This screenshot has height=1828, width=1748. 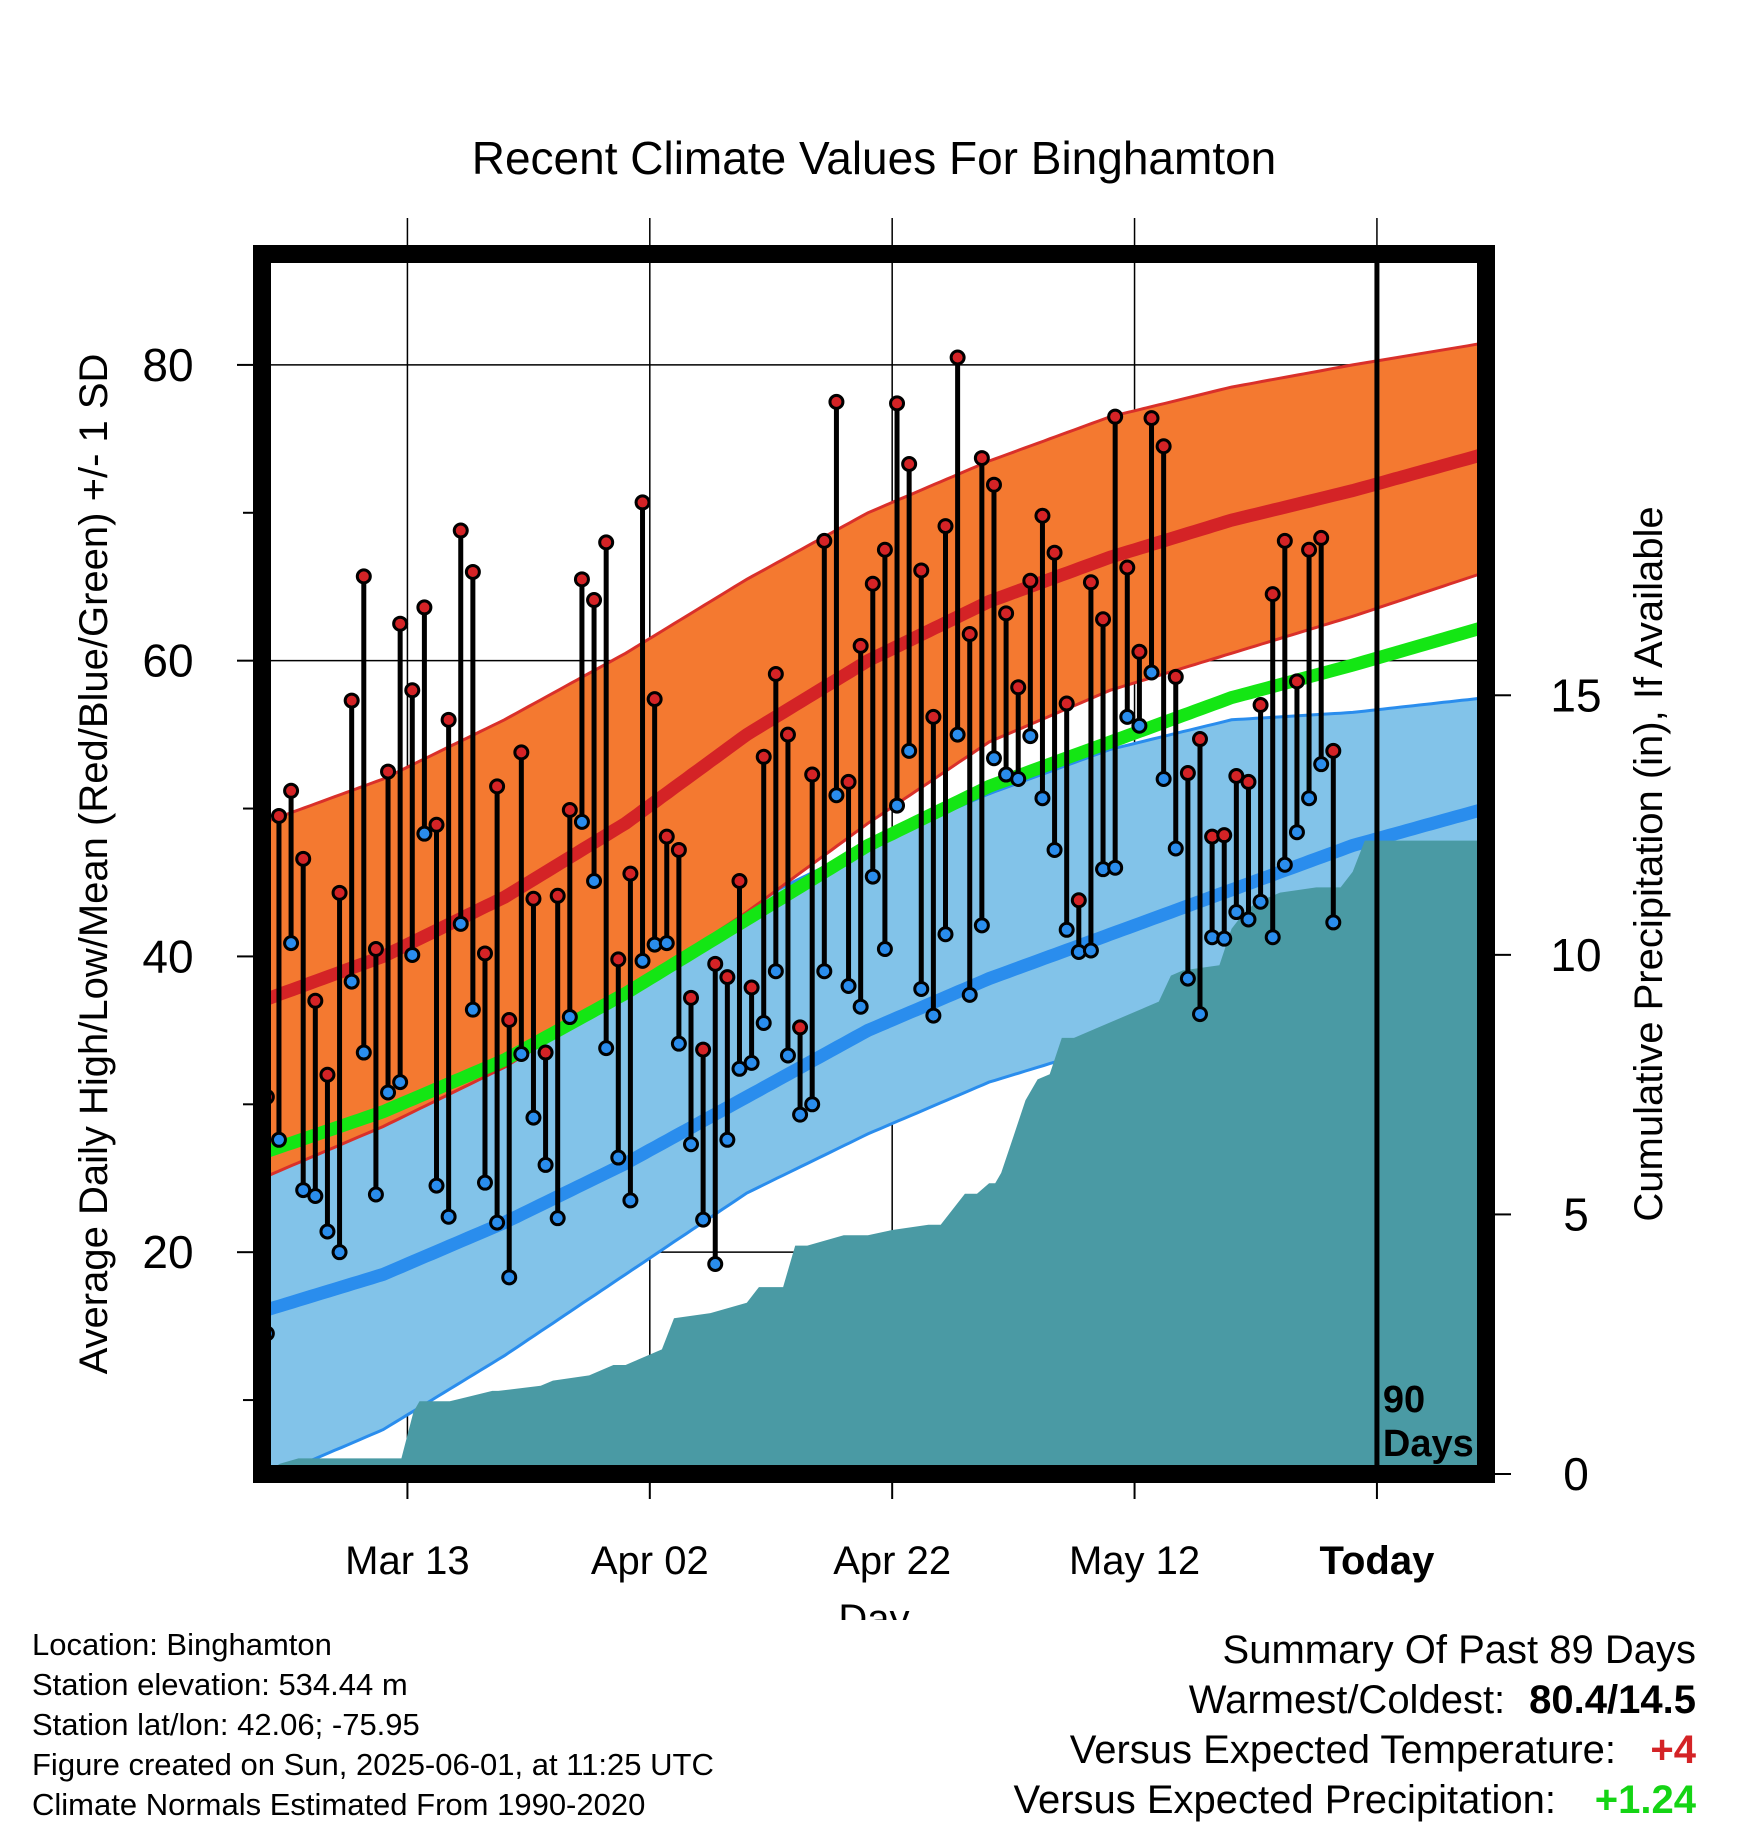 I want to click on chart-title: Recent Climate Values For Binghamton, so click(x=874, y=158).